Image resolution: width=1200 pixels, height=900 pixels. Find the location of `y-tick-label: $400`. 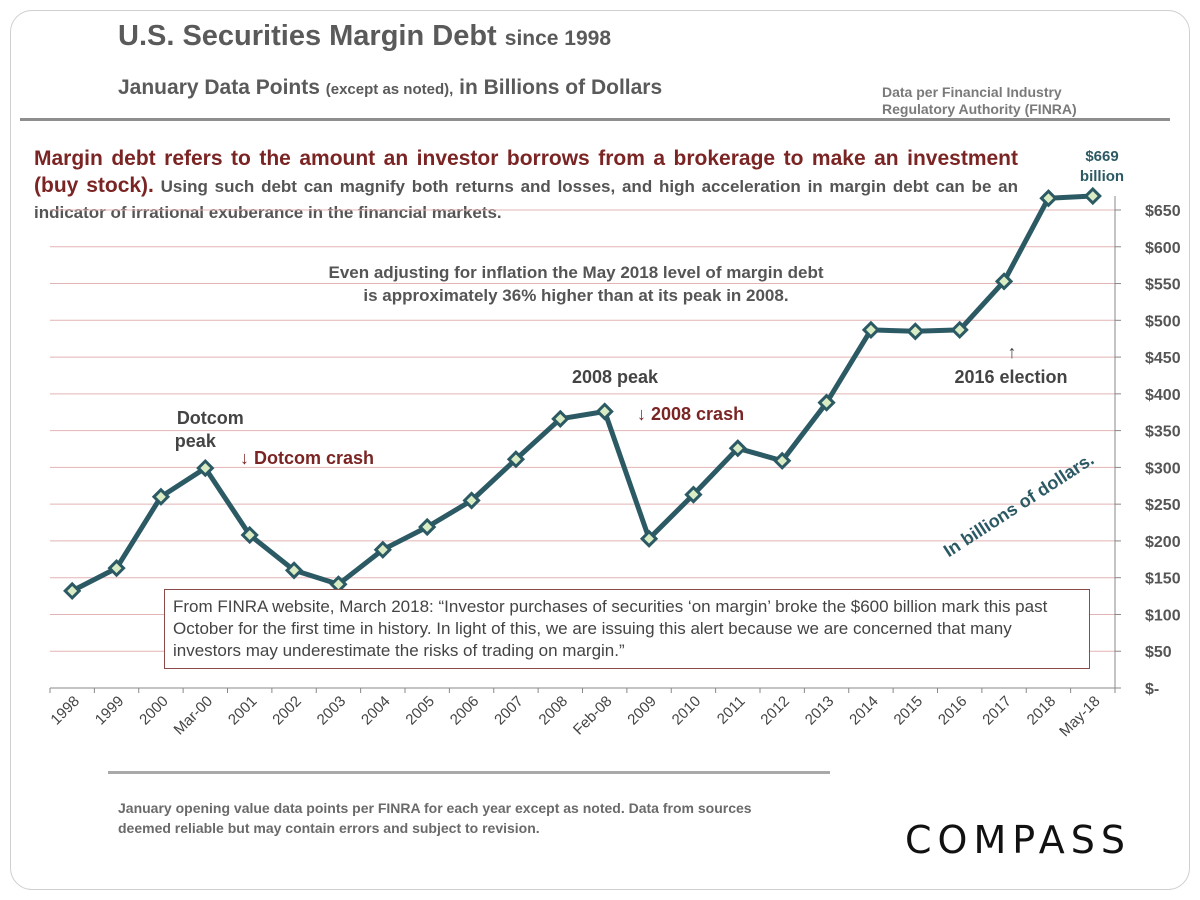

y-tick-label: $400 is located at coordinates (1163, 395).